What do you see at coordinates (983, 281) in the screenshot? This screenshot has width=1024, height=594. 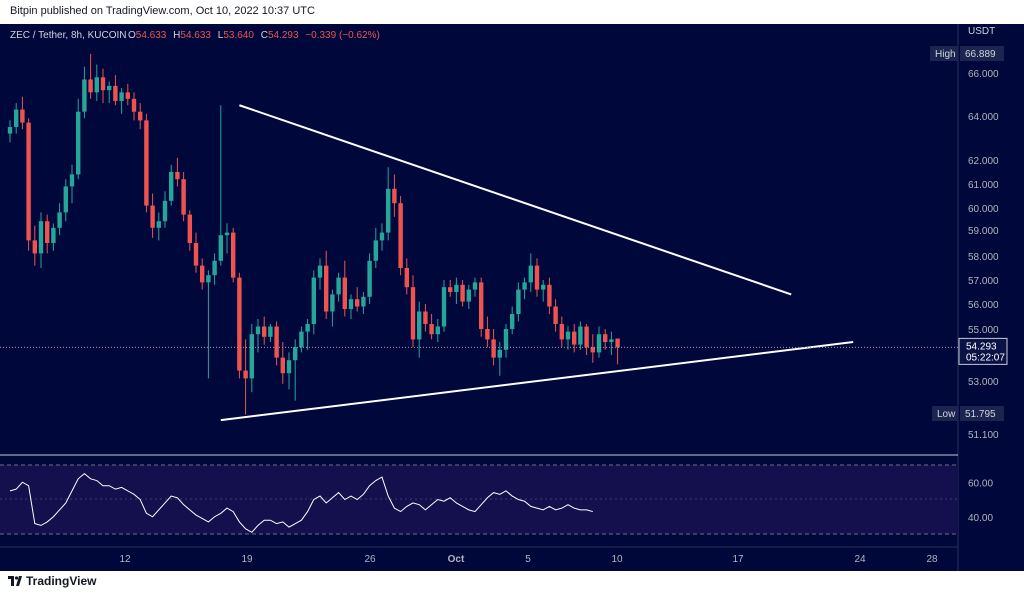 I see `price-tick-label: 57.000` at bounding box center [983, 281].